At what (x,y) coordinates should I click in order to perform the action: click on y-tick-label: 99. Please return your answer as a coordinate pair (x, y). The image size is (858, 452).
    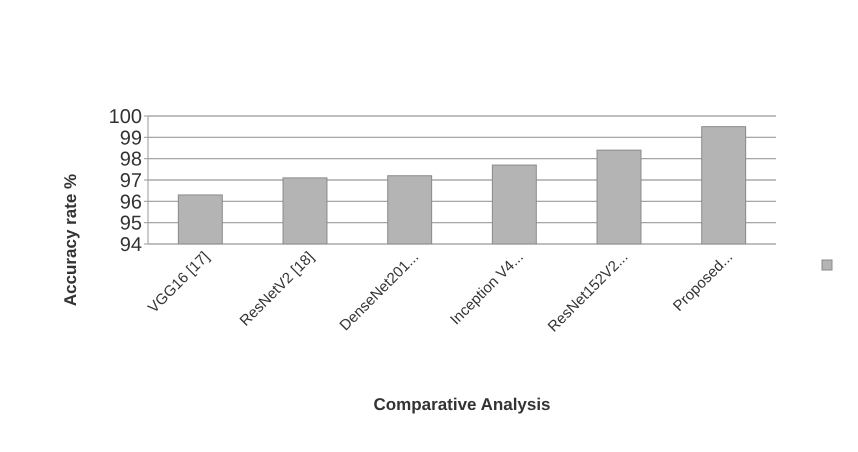
    Looking at the image, I should click on (131, 138).